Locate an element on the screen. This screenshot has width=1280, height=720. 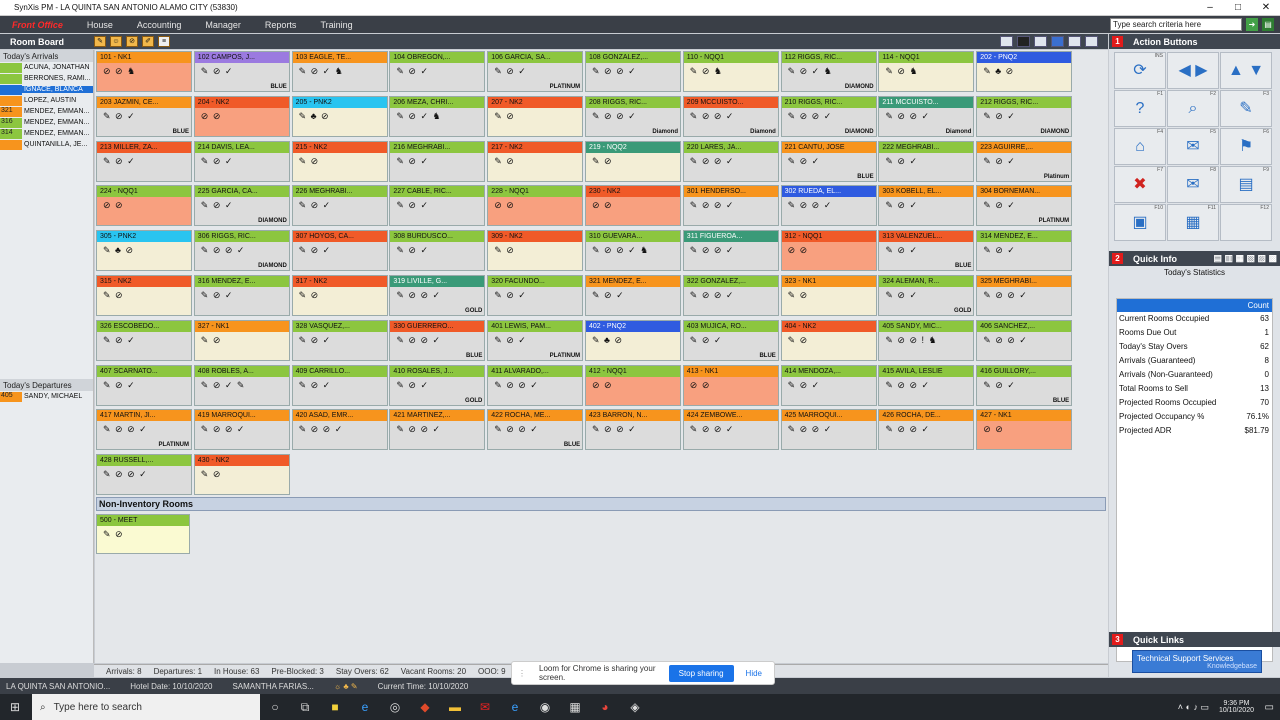
menu-training: Training is located at coordinates (336, 24).